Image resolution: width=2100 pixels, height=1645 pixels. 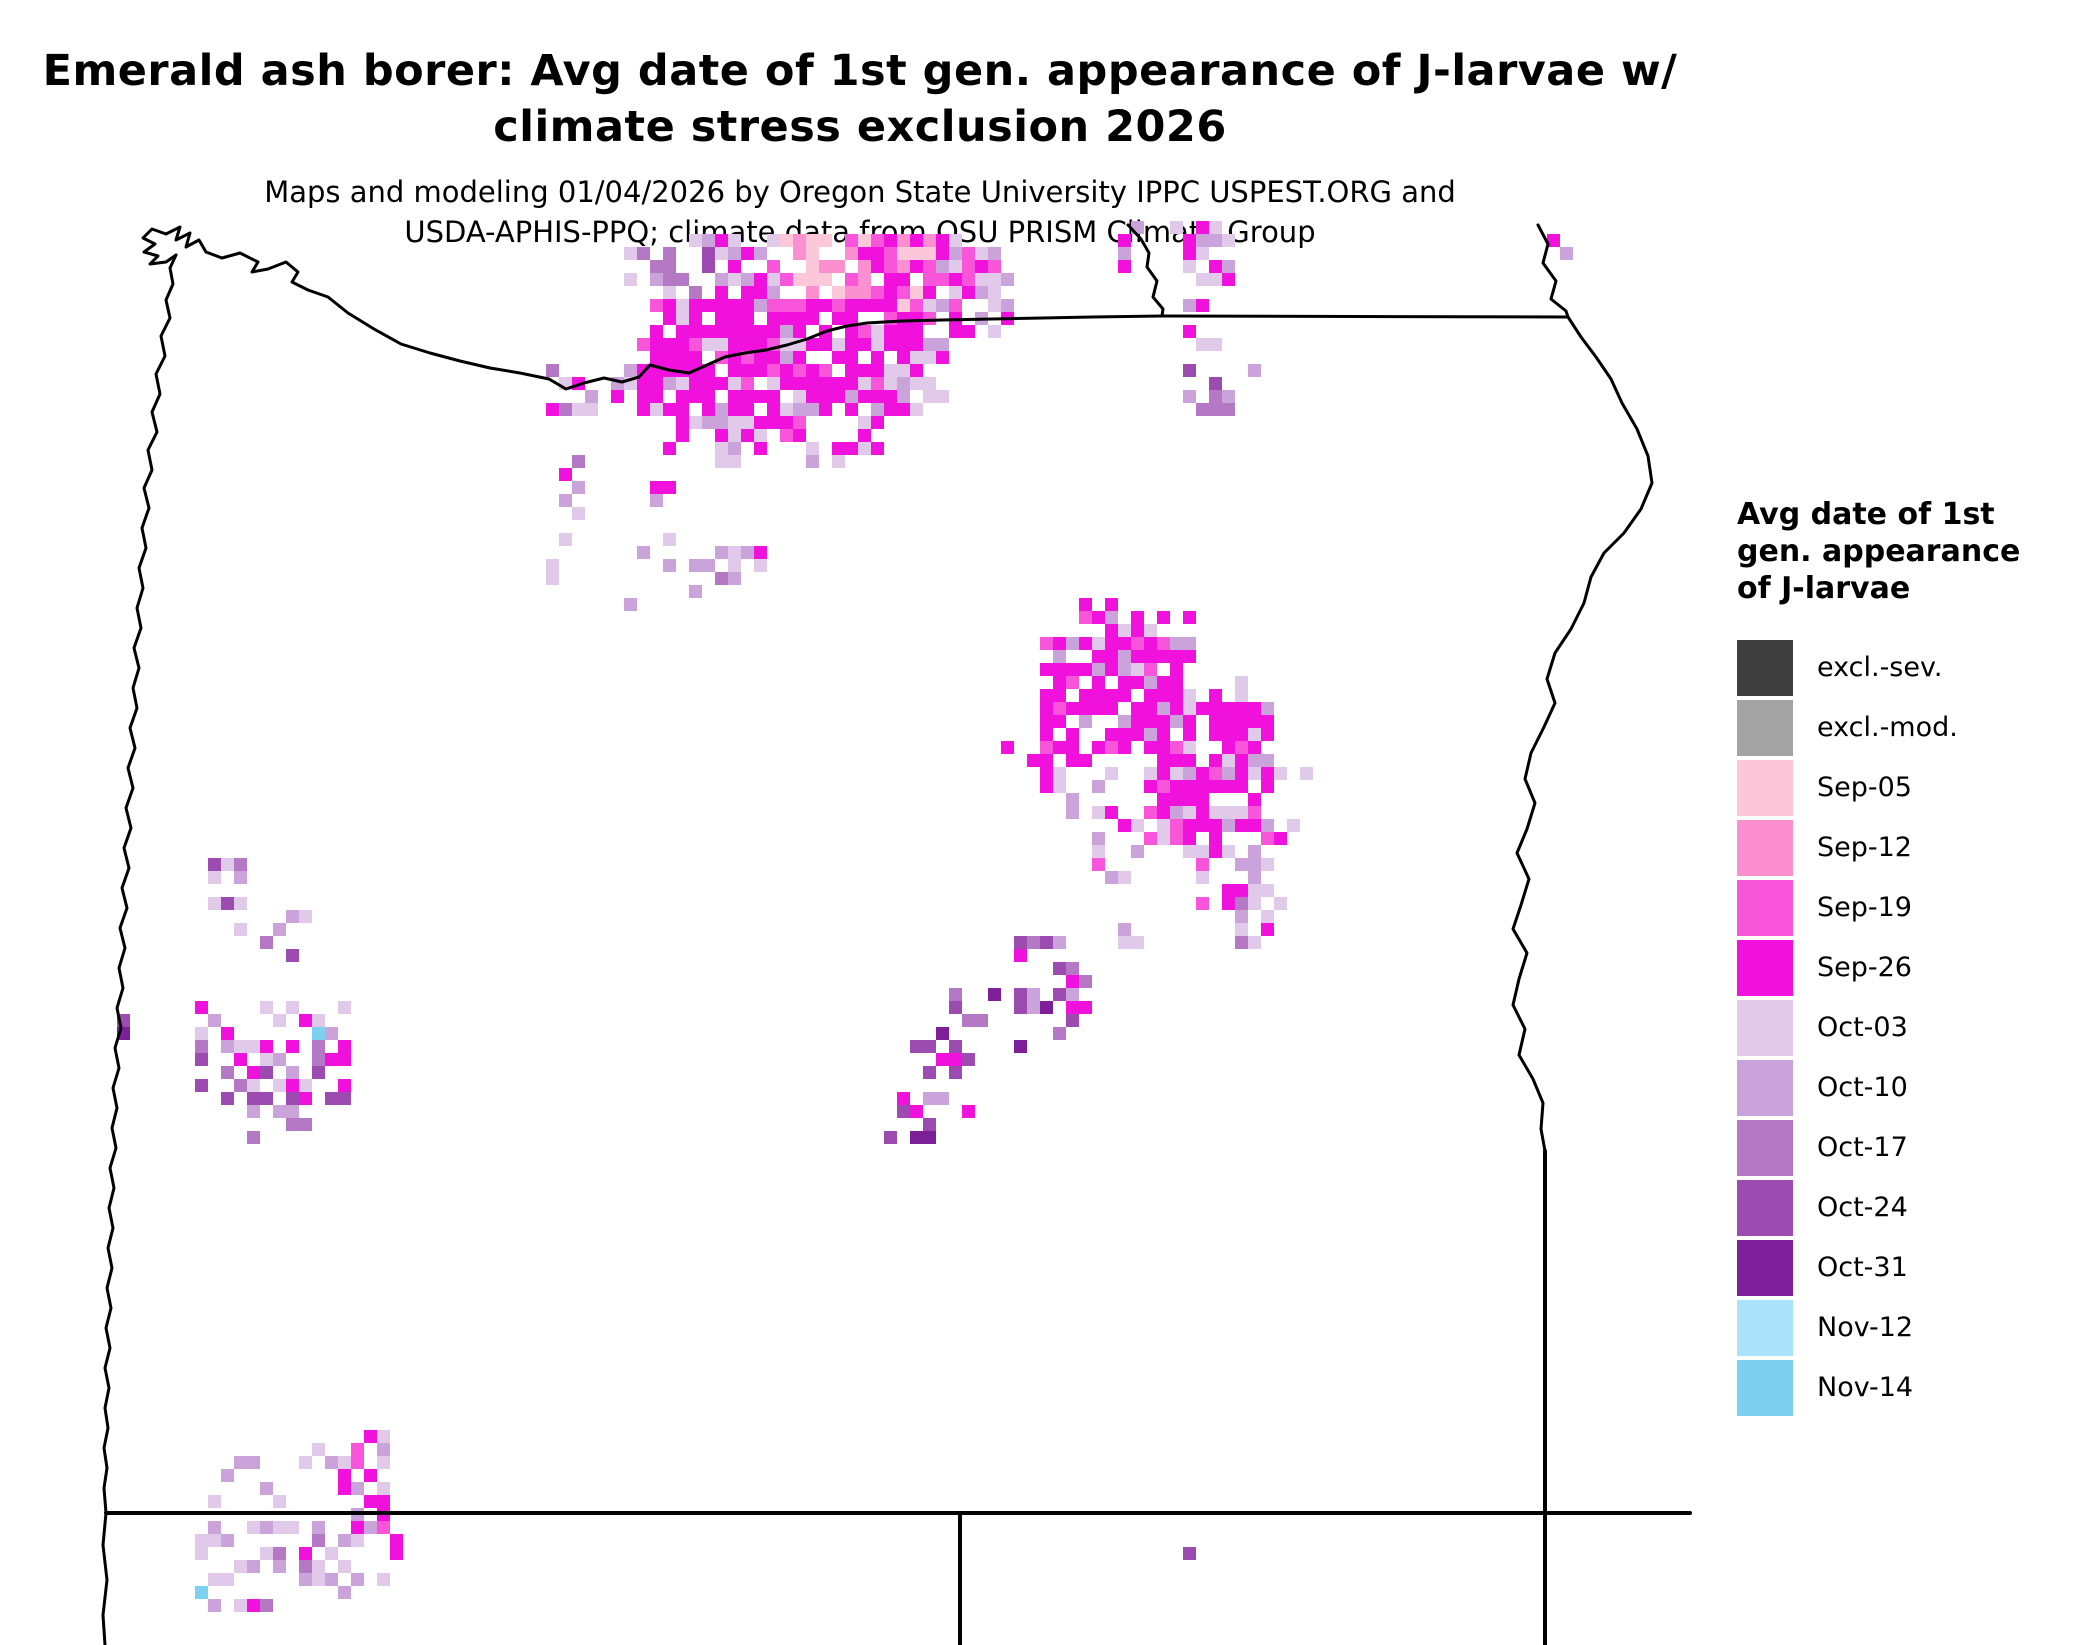 I want to click on legend-entry-label: Oct-10, so click(x=1862, y=1088).